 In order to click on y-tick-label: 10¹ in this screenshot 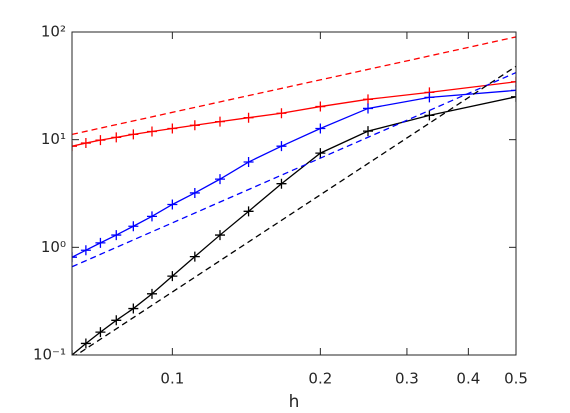, I will do `click(53, 139)`.